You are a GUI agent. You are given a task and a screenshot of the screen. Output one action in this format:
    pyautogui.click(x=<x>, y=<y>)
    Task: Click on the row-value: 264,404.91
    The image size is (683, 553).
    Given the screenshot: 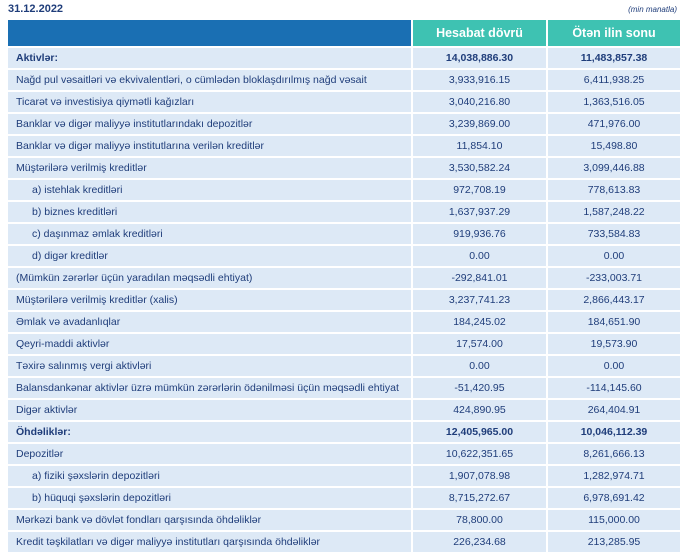 What is the action you would take?
    pyautogui.click(x=614, y=410)
    